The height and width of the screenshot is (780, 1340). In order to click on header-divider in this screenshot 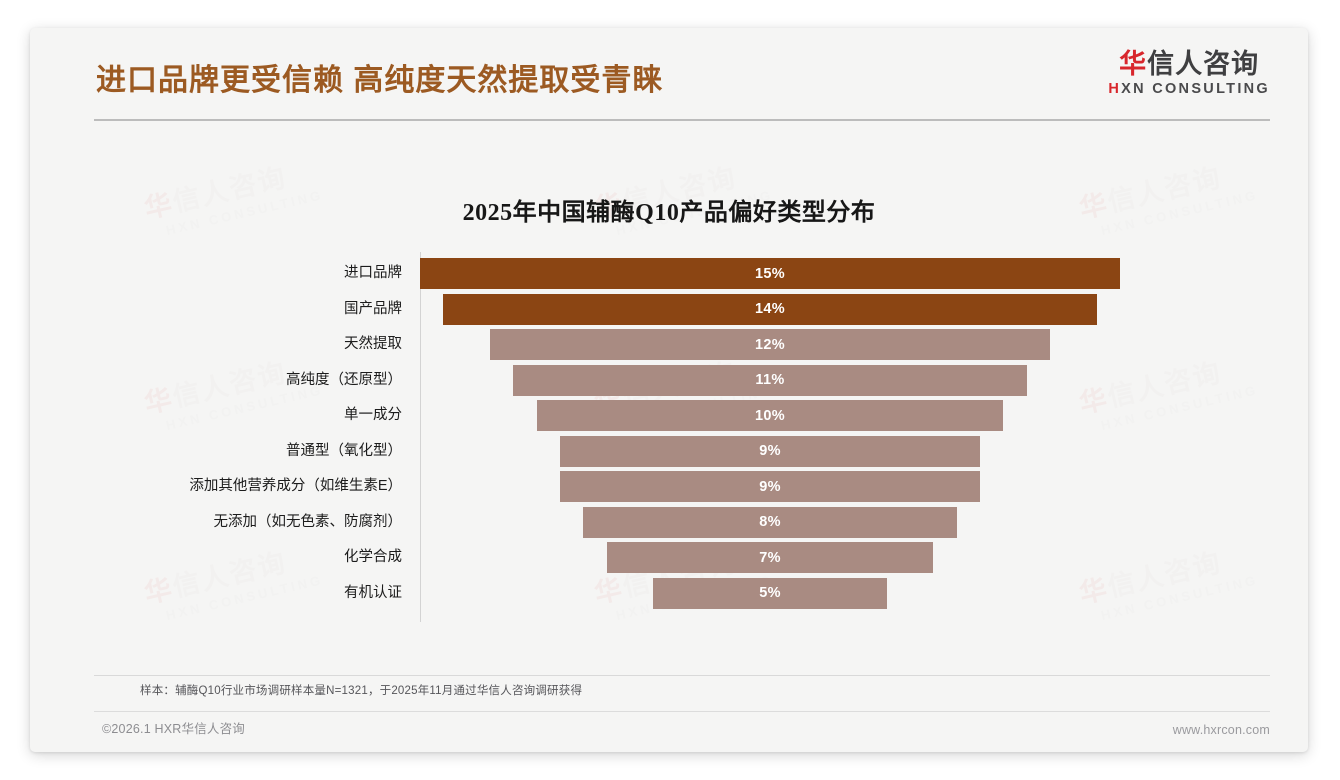, I will do `click(682, 120)`.